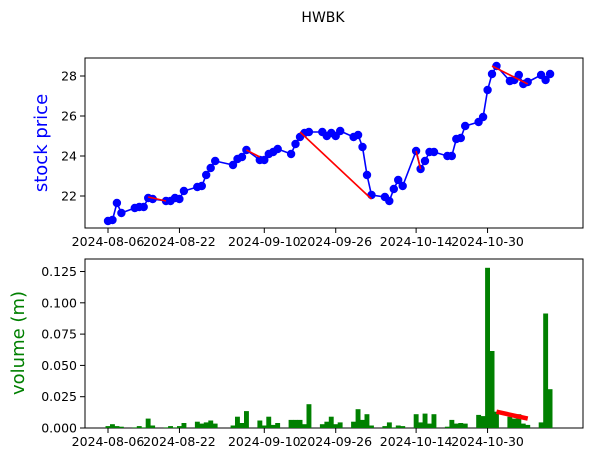 This screenshot has width=590, height=461. Describe the element at coordinates (179, 441) in the screenshot. I see `volume-x-tick-label: 2024-08-22` at that location.